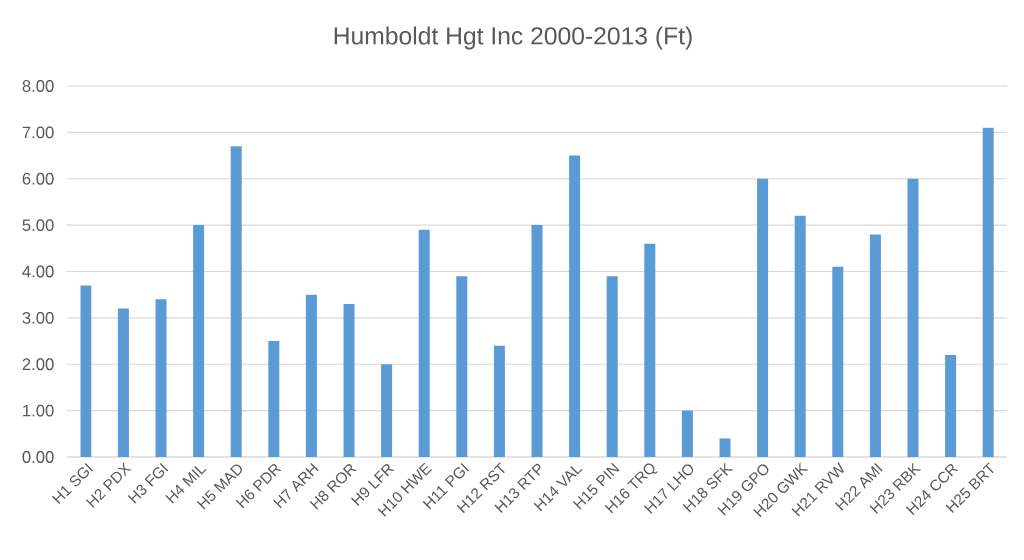  I want to click on y-tick-label: 0.00, so click(38, 457).